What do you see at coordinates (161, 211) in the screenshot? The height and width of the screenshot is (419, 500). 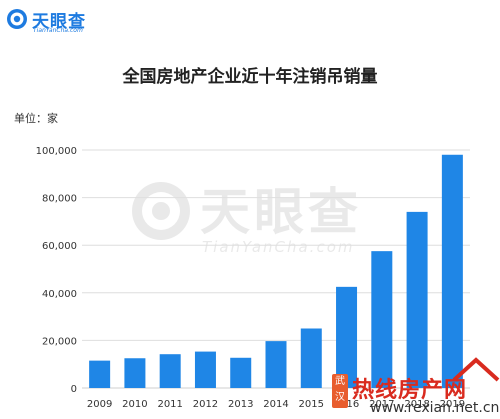 I see `watermark-logo-icon` at bounding box center [161, 211].